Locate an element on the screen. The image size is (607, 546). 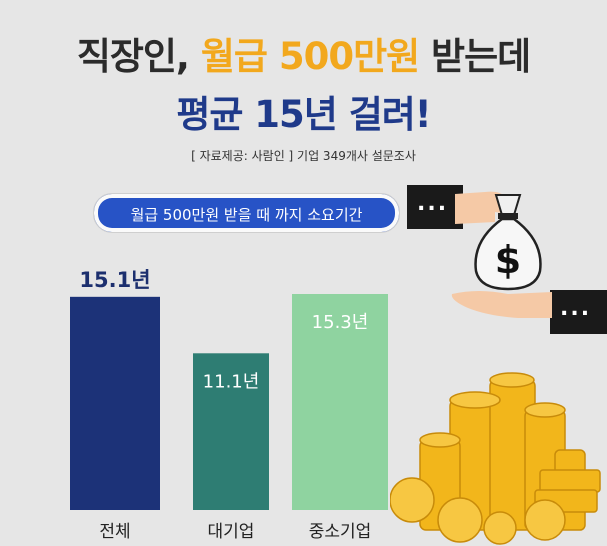
value-label-1: 15.1년 is located at coordinates (114, 280).